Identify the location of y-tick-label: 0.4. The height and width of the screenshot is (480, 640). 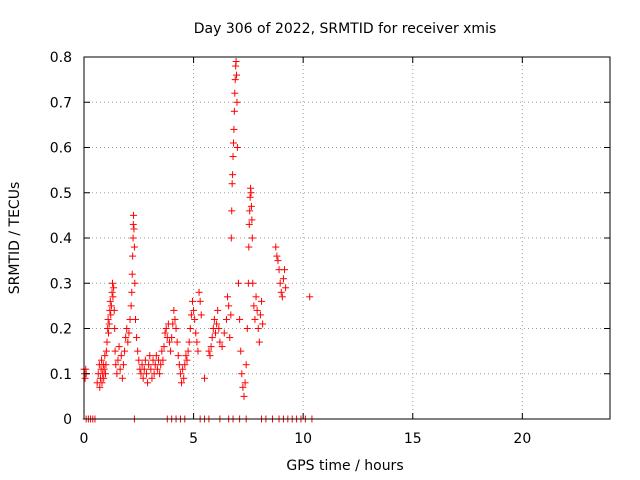
(61, 239).